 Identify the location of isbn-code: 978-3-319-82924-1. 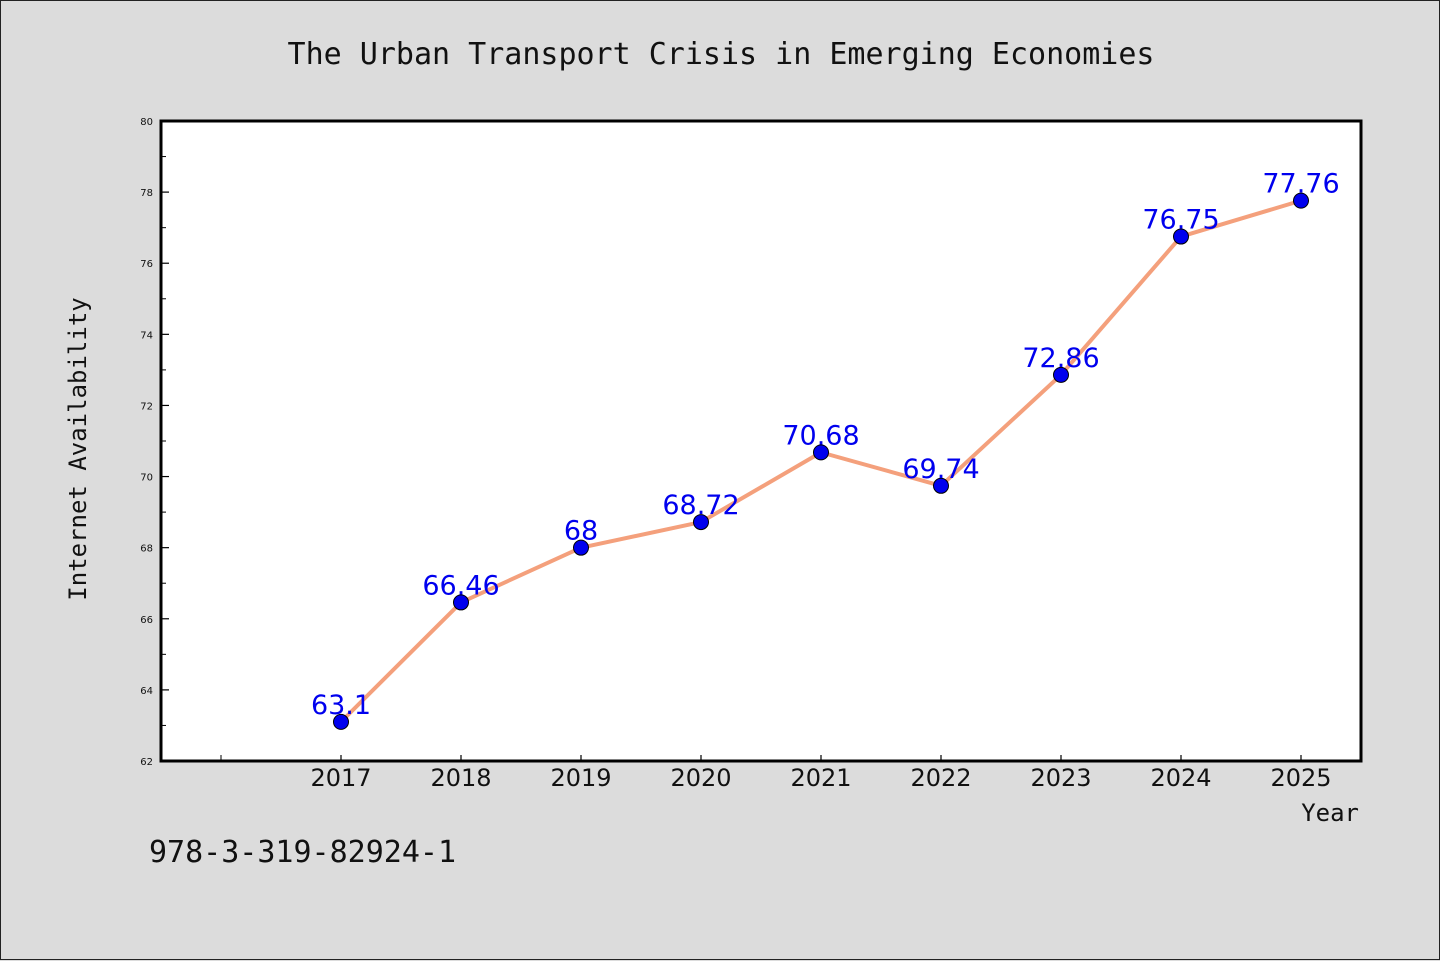
(303, 852).